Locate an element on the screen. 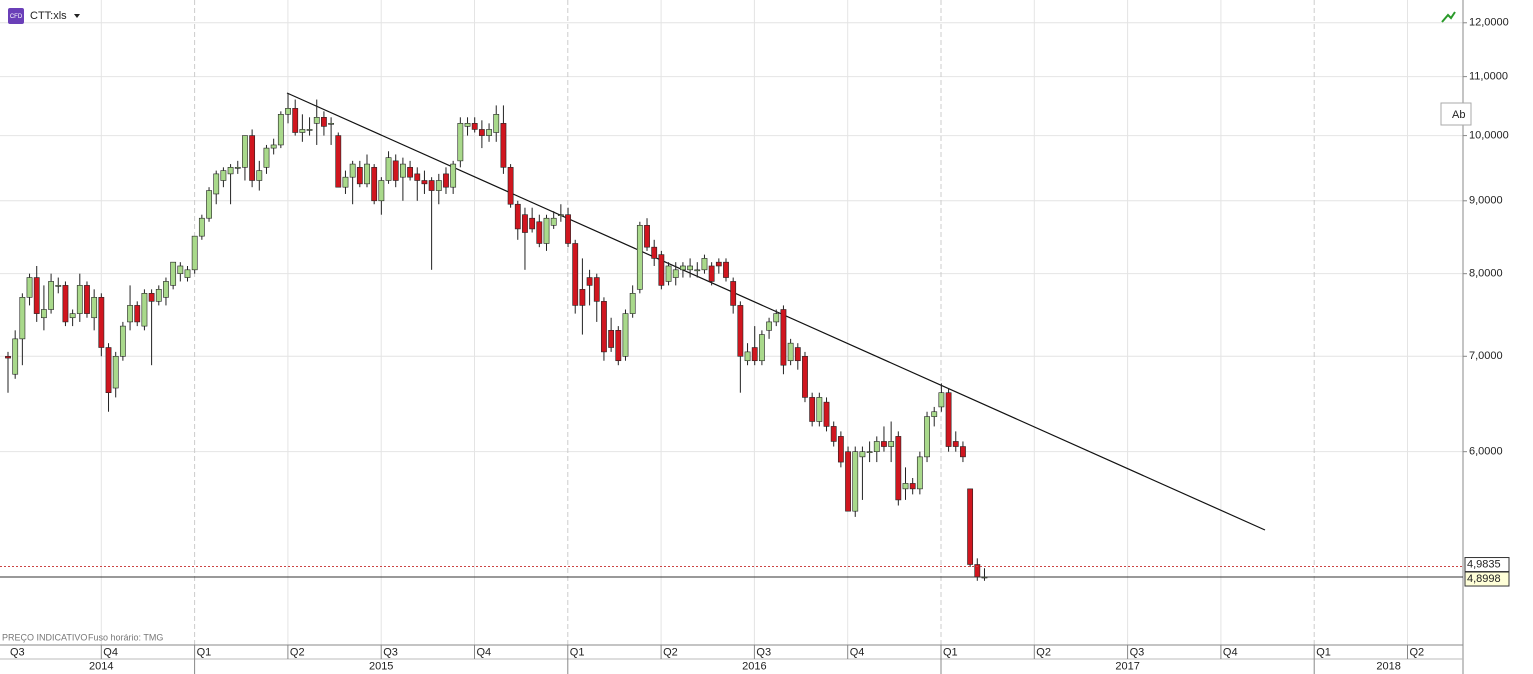  y-tick-label: 9,0000 is located at coordinates (1486, 201).